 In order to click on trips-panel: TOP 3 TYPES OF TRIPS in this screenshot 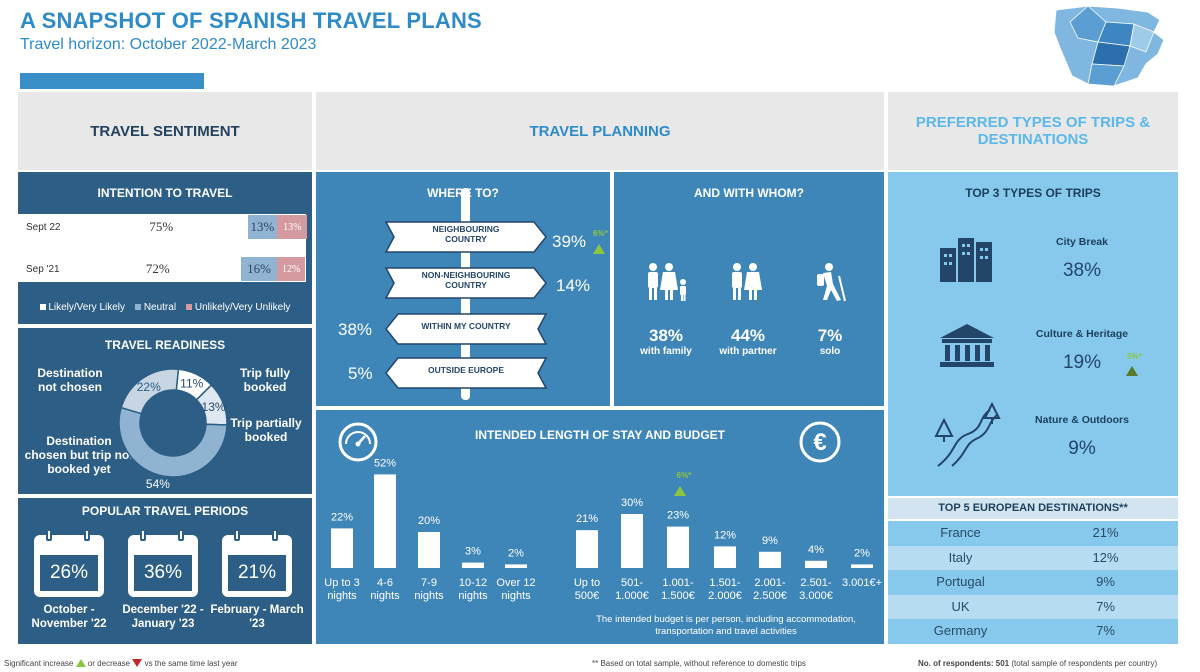, I will do `click(1033, 334)`.